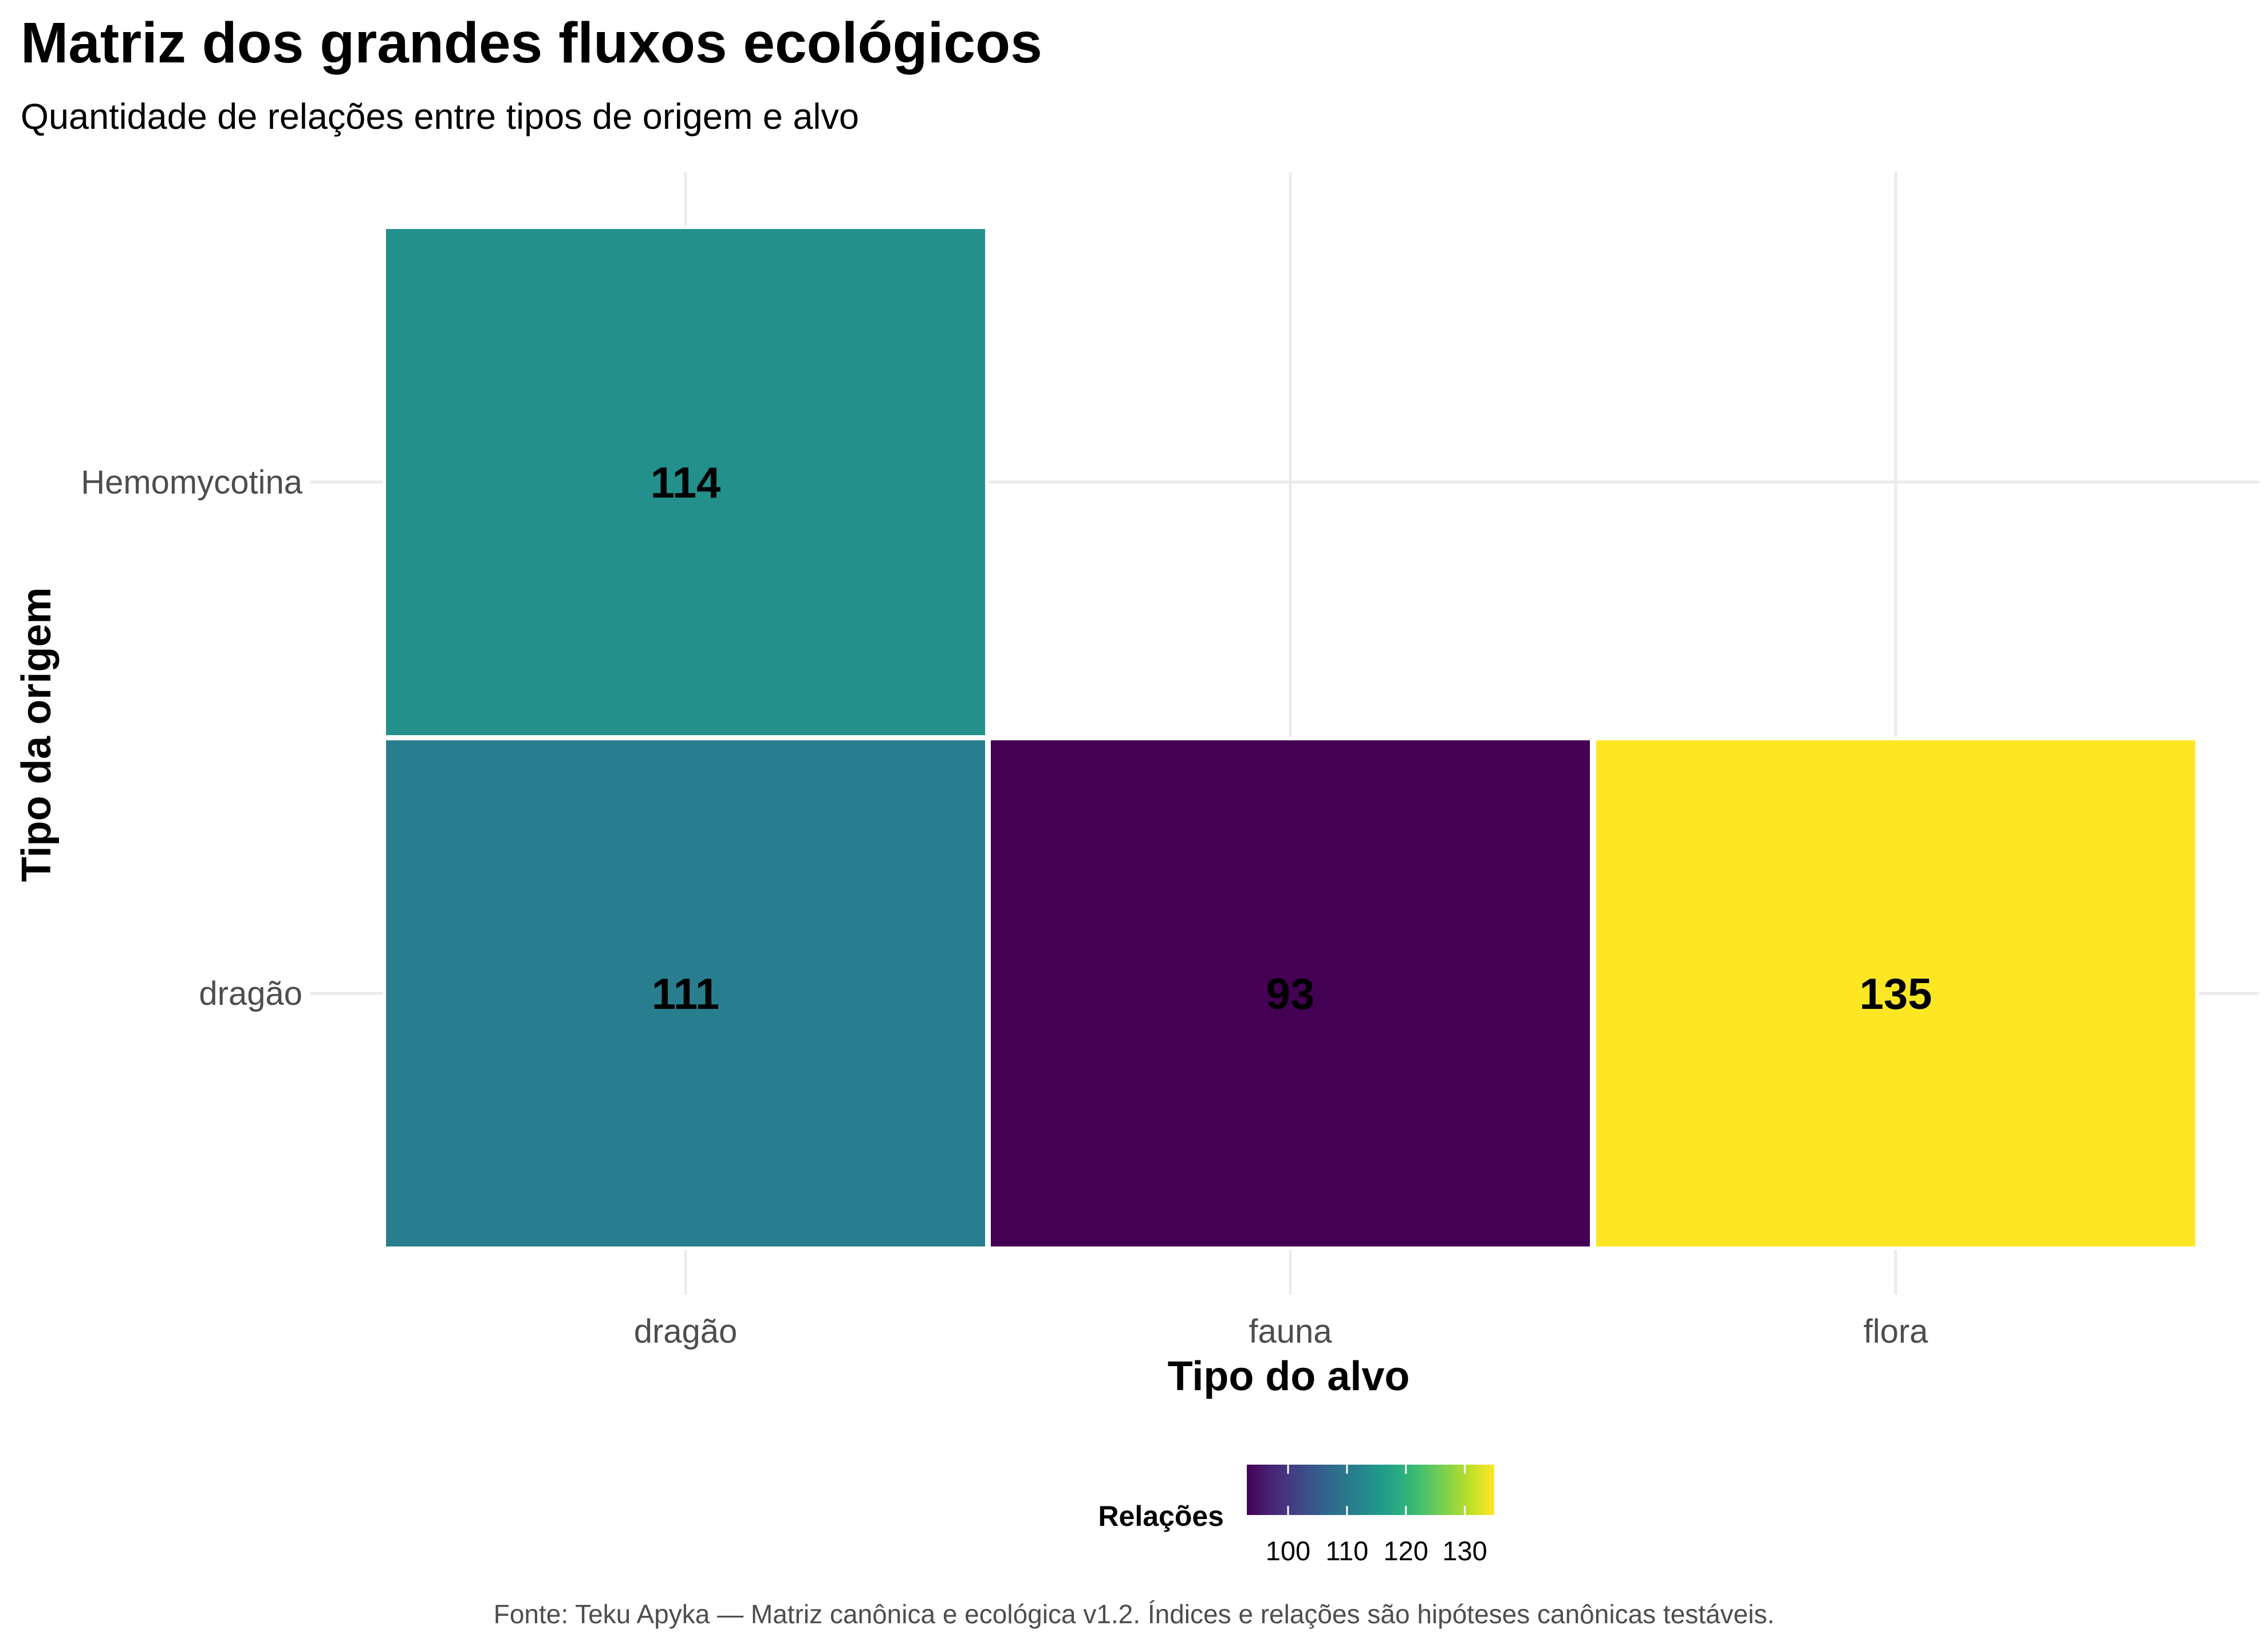 The width and height of the screenshot is (2268, 1649). Describe the element at coordinates (531, 43) in the screenshot. I see `chart-title: Matriz dos grandes fluxos ecológicos` at that location.